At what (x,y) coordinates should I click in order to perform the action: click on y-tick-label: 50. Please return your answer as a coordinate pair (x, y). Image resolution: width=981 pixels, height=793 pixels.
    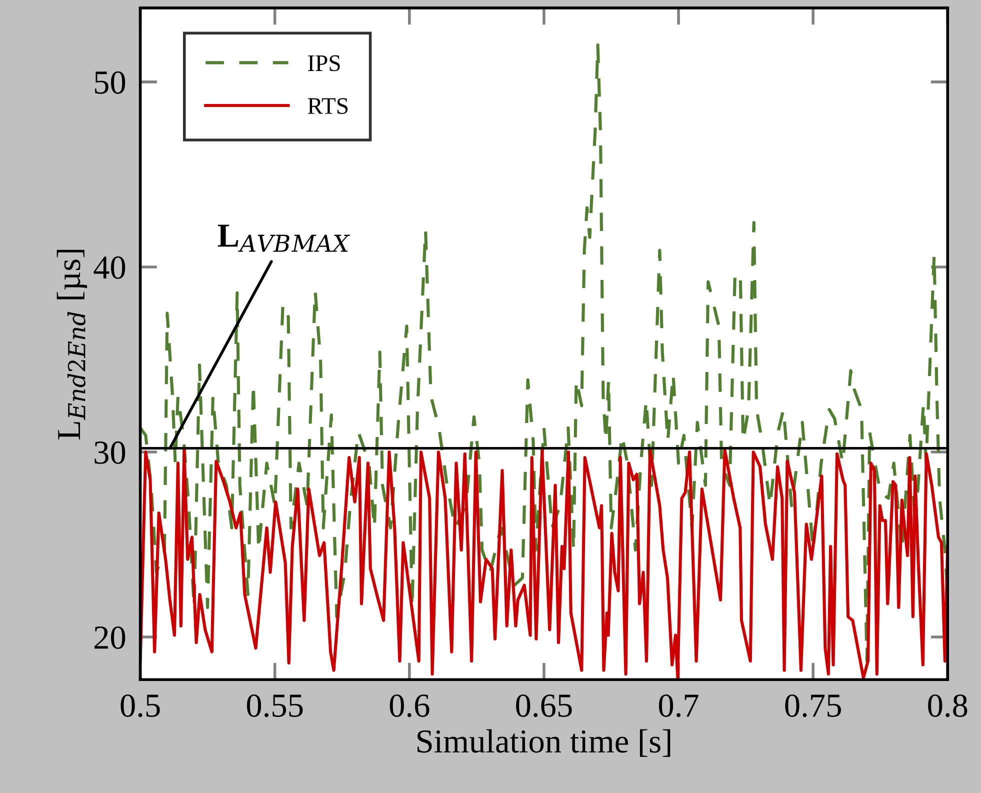
    Looking at the image, I should click on (110, 82).